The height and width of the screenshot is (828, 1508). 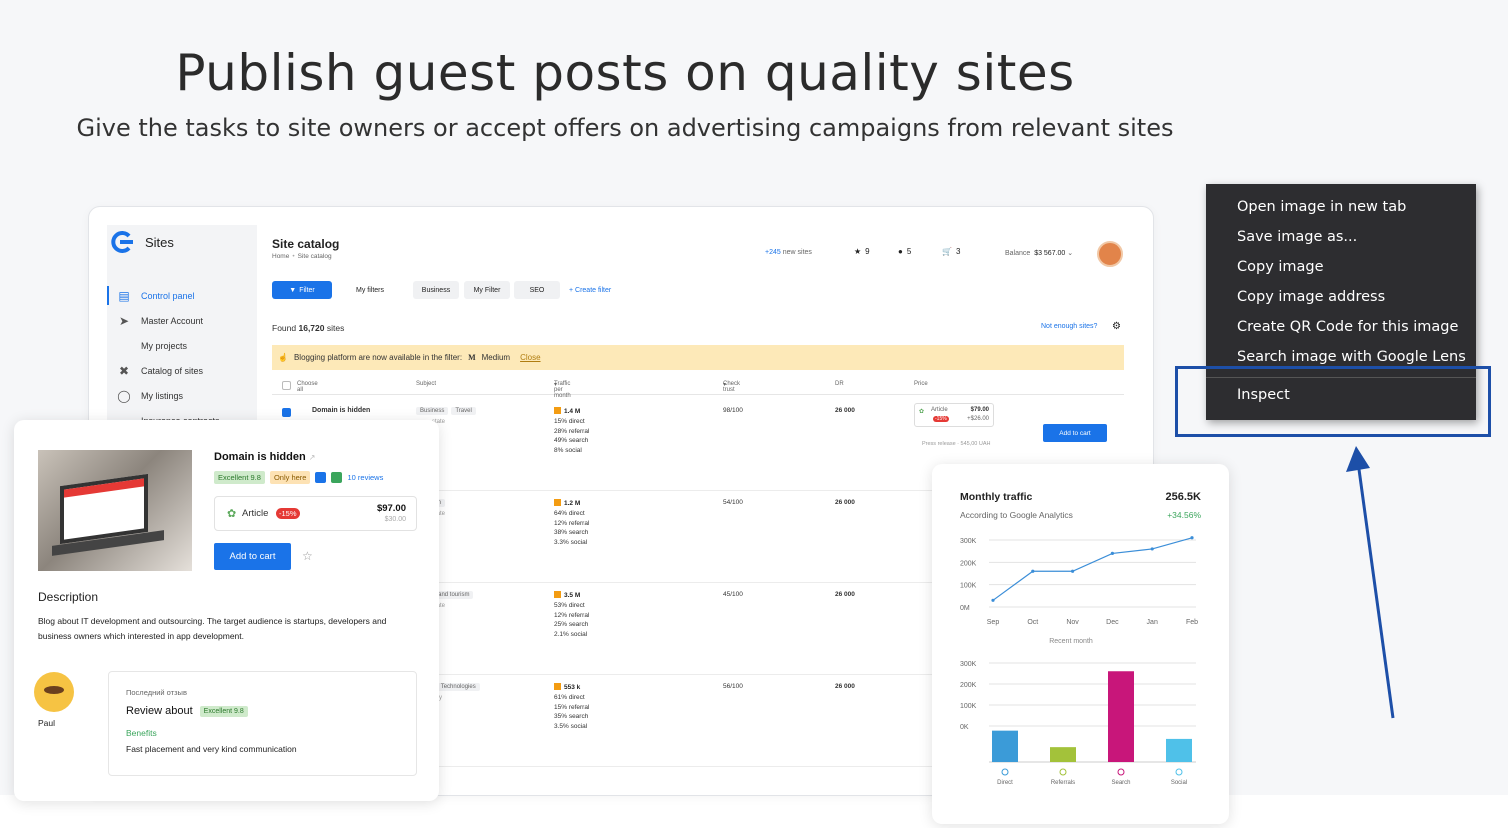 I want to click on analytics-total: 256.5K, so click(x=1183, y=497).